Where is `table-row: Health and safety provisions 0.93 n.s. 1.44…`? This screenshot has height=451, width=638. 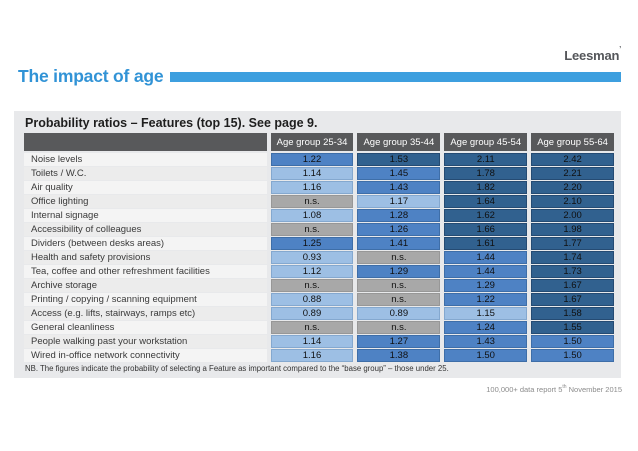 table-row: Health and safety provisions 0.93 n.s. 1.44… is located at coordinates (319, 257).